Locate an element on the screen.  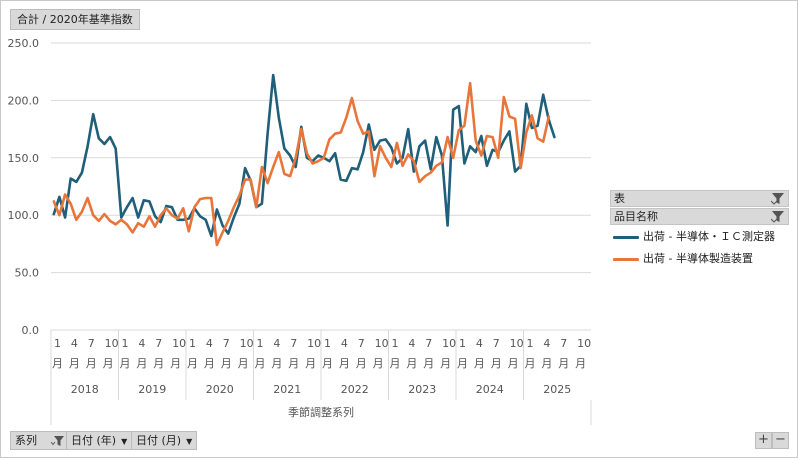
month-field-label: 日付 (月) is located at coordinates (159, 440).